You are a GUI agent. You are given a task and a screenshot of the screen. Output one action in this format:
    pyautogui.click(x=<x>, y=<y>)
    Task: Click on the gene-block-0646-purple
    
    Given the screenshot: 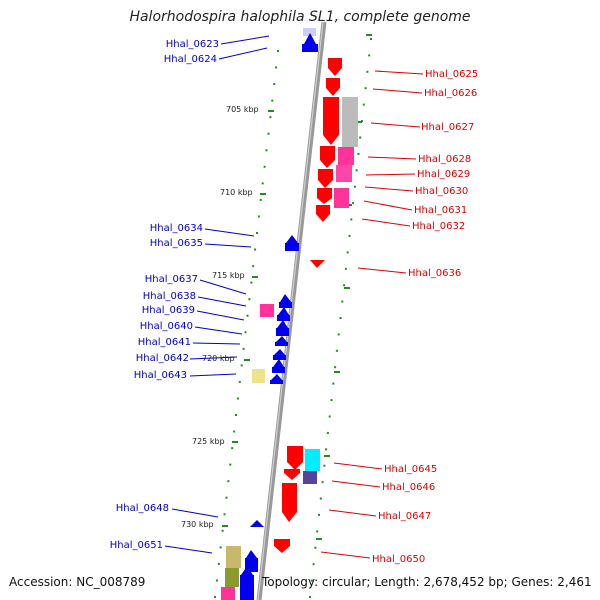 What is the action you would take?
    pyautogui.click(x=310, y=477)
    